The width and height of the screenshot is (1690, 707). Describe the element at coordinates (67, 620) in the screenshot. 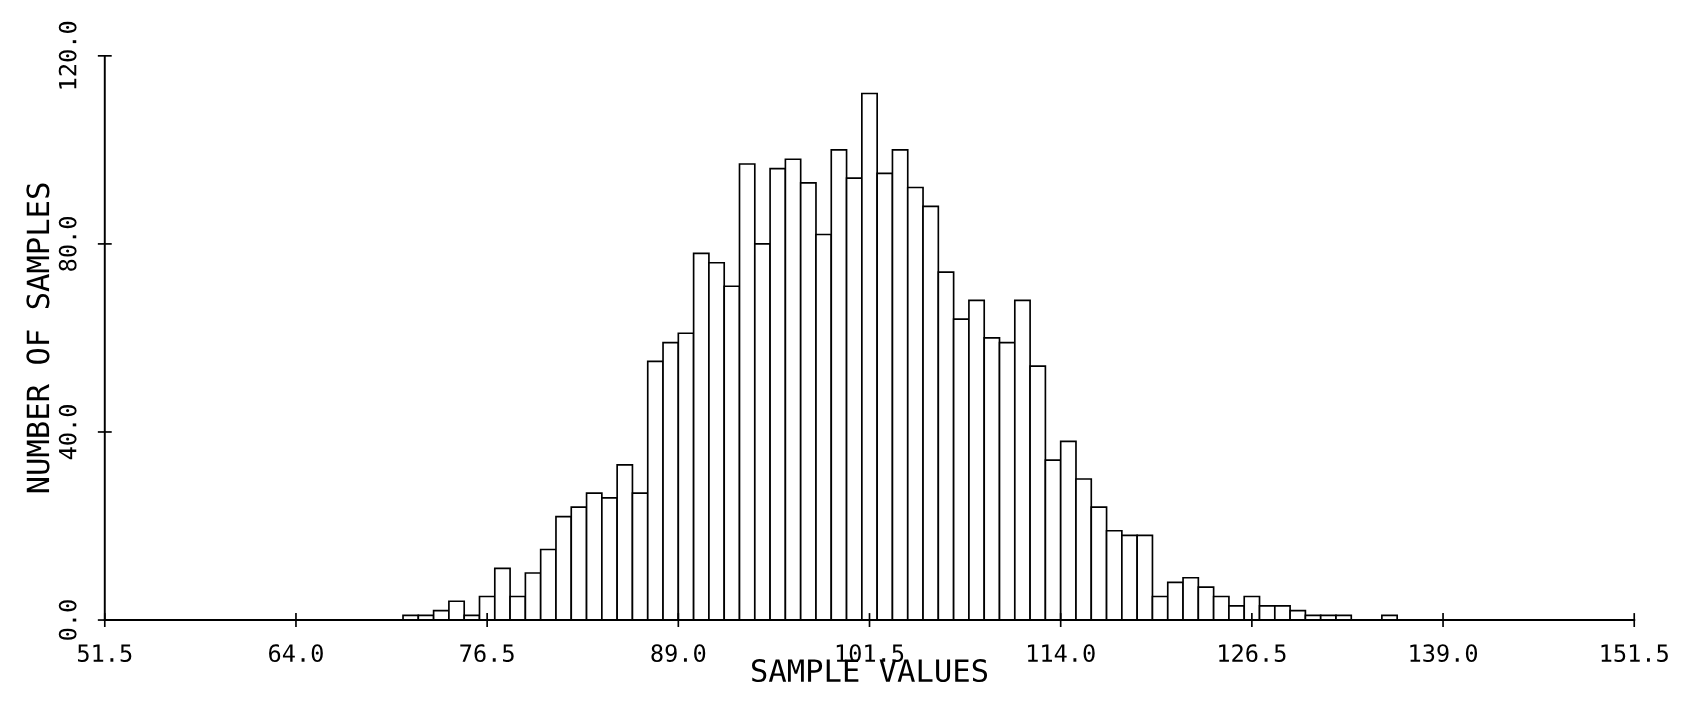

I see `y-tick-label: 0.0` at that location.